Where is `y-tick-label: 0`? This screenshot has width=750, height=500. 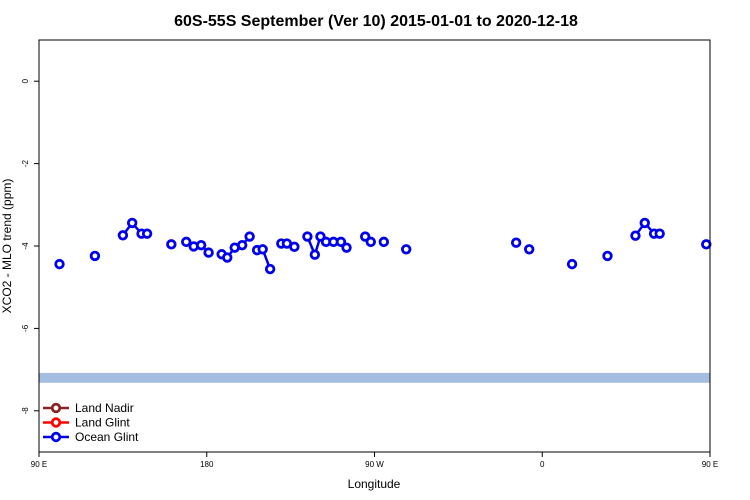
y-tick-label: 0 is located at coordinates (25, 80).